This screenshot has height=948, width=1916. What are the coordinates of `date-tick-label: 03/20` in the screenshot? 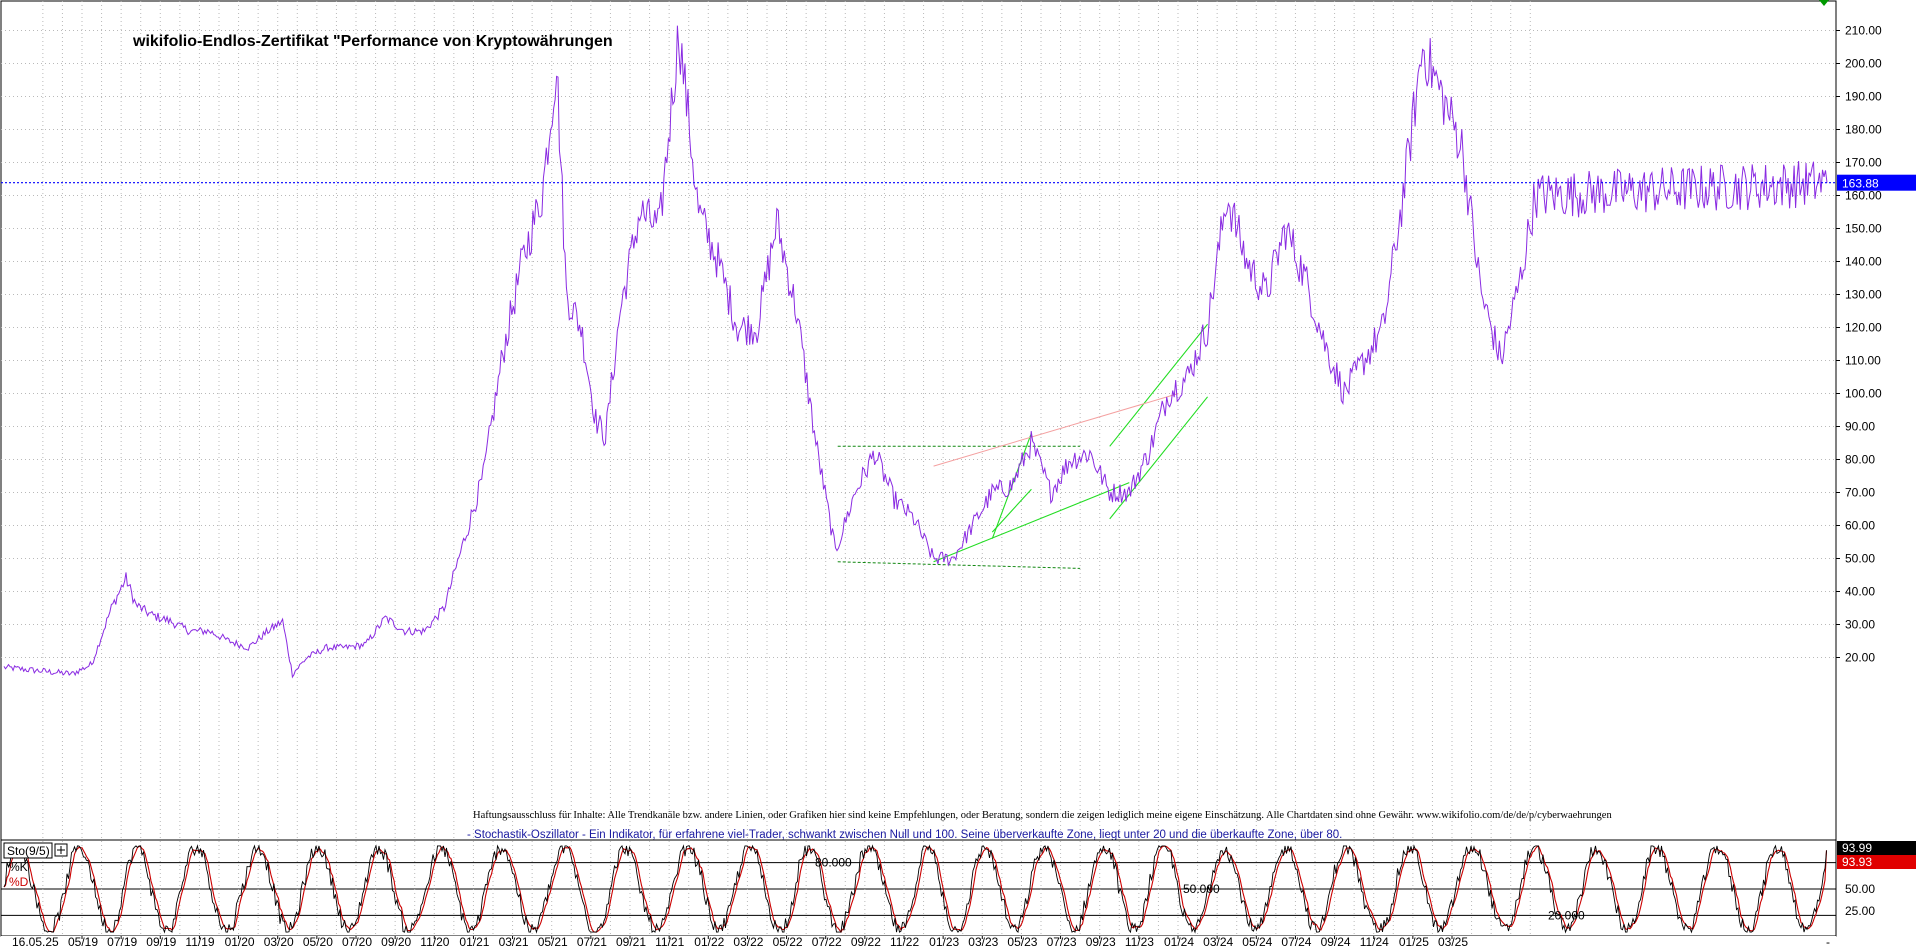 It's located at (279, 941).